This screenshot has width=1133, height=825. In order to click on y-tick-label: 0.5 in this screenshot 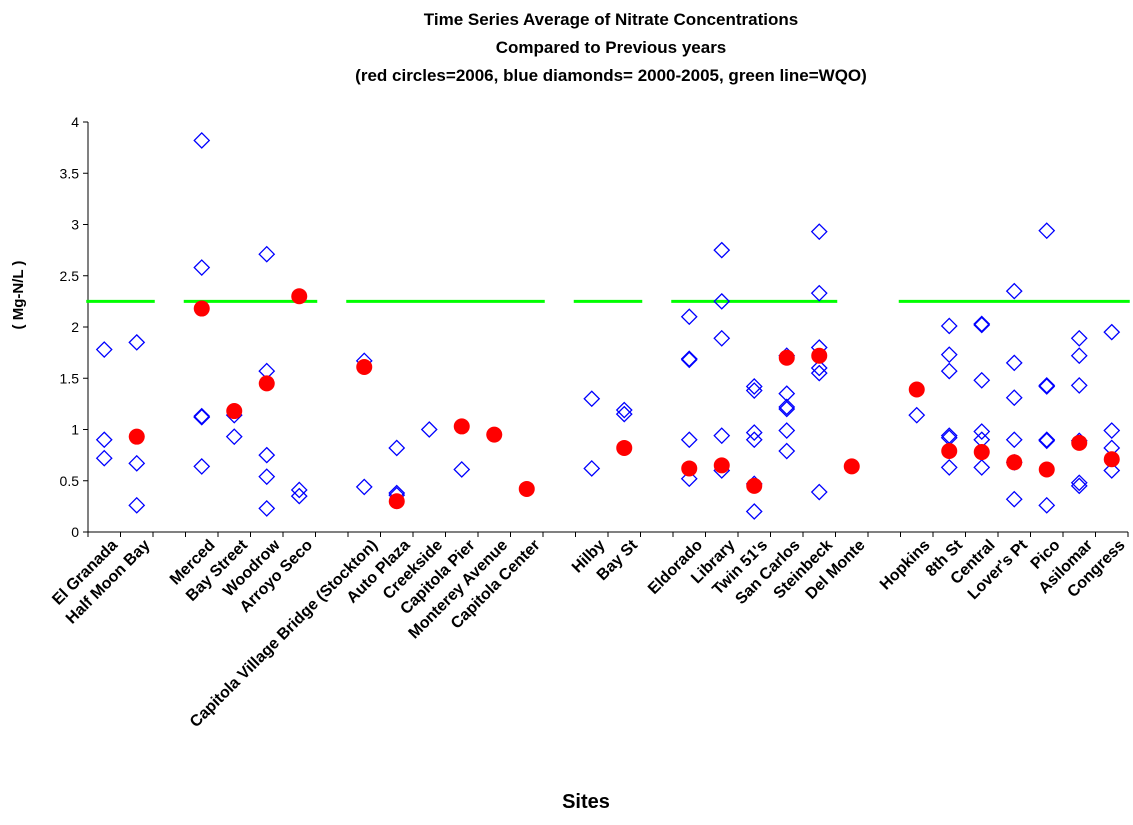, I will do `click(70, 481)`.